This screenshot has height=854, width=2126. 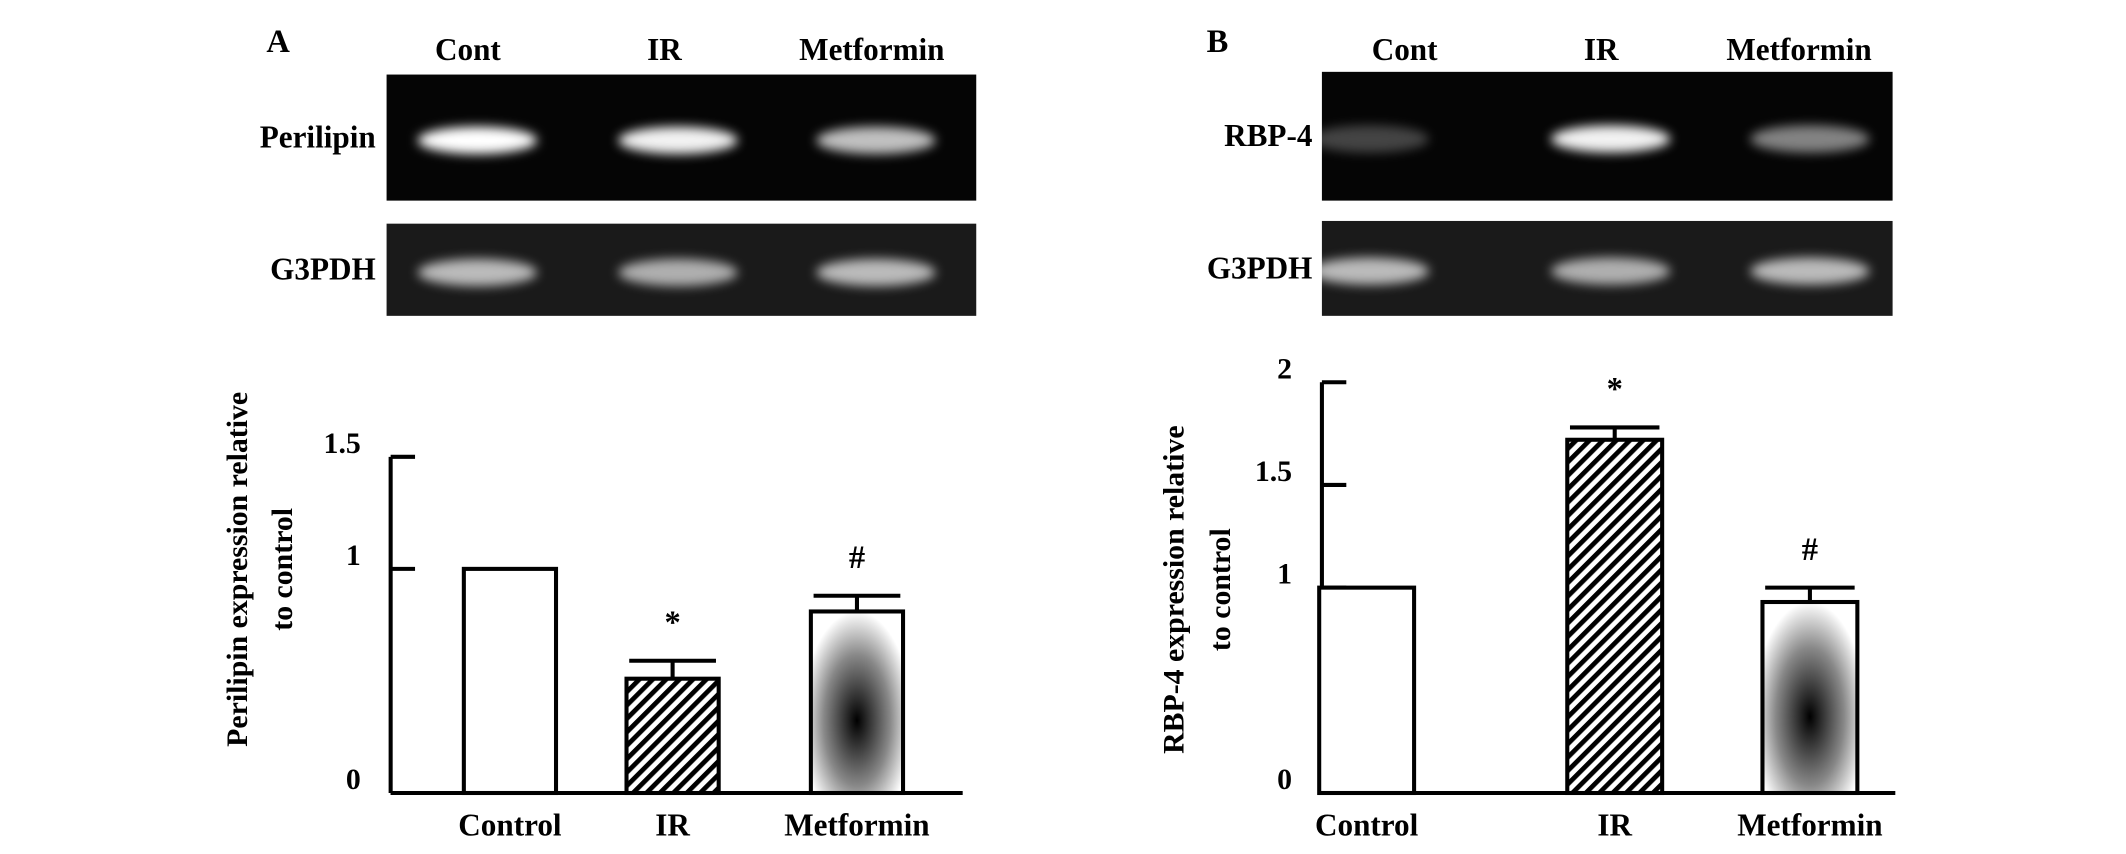 I want to click on y-axis-label: Perilipin expression relative, so click(x=237, y=569).